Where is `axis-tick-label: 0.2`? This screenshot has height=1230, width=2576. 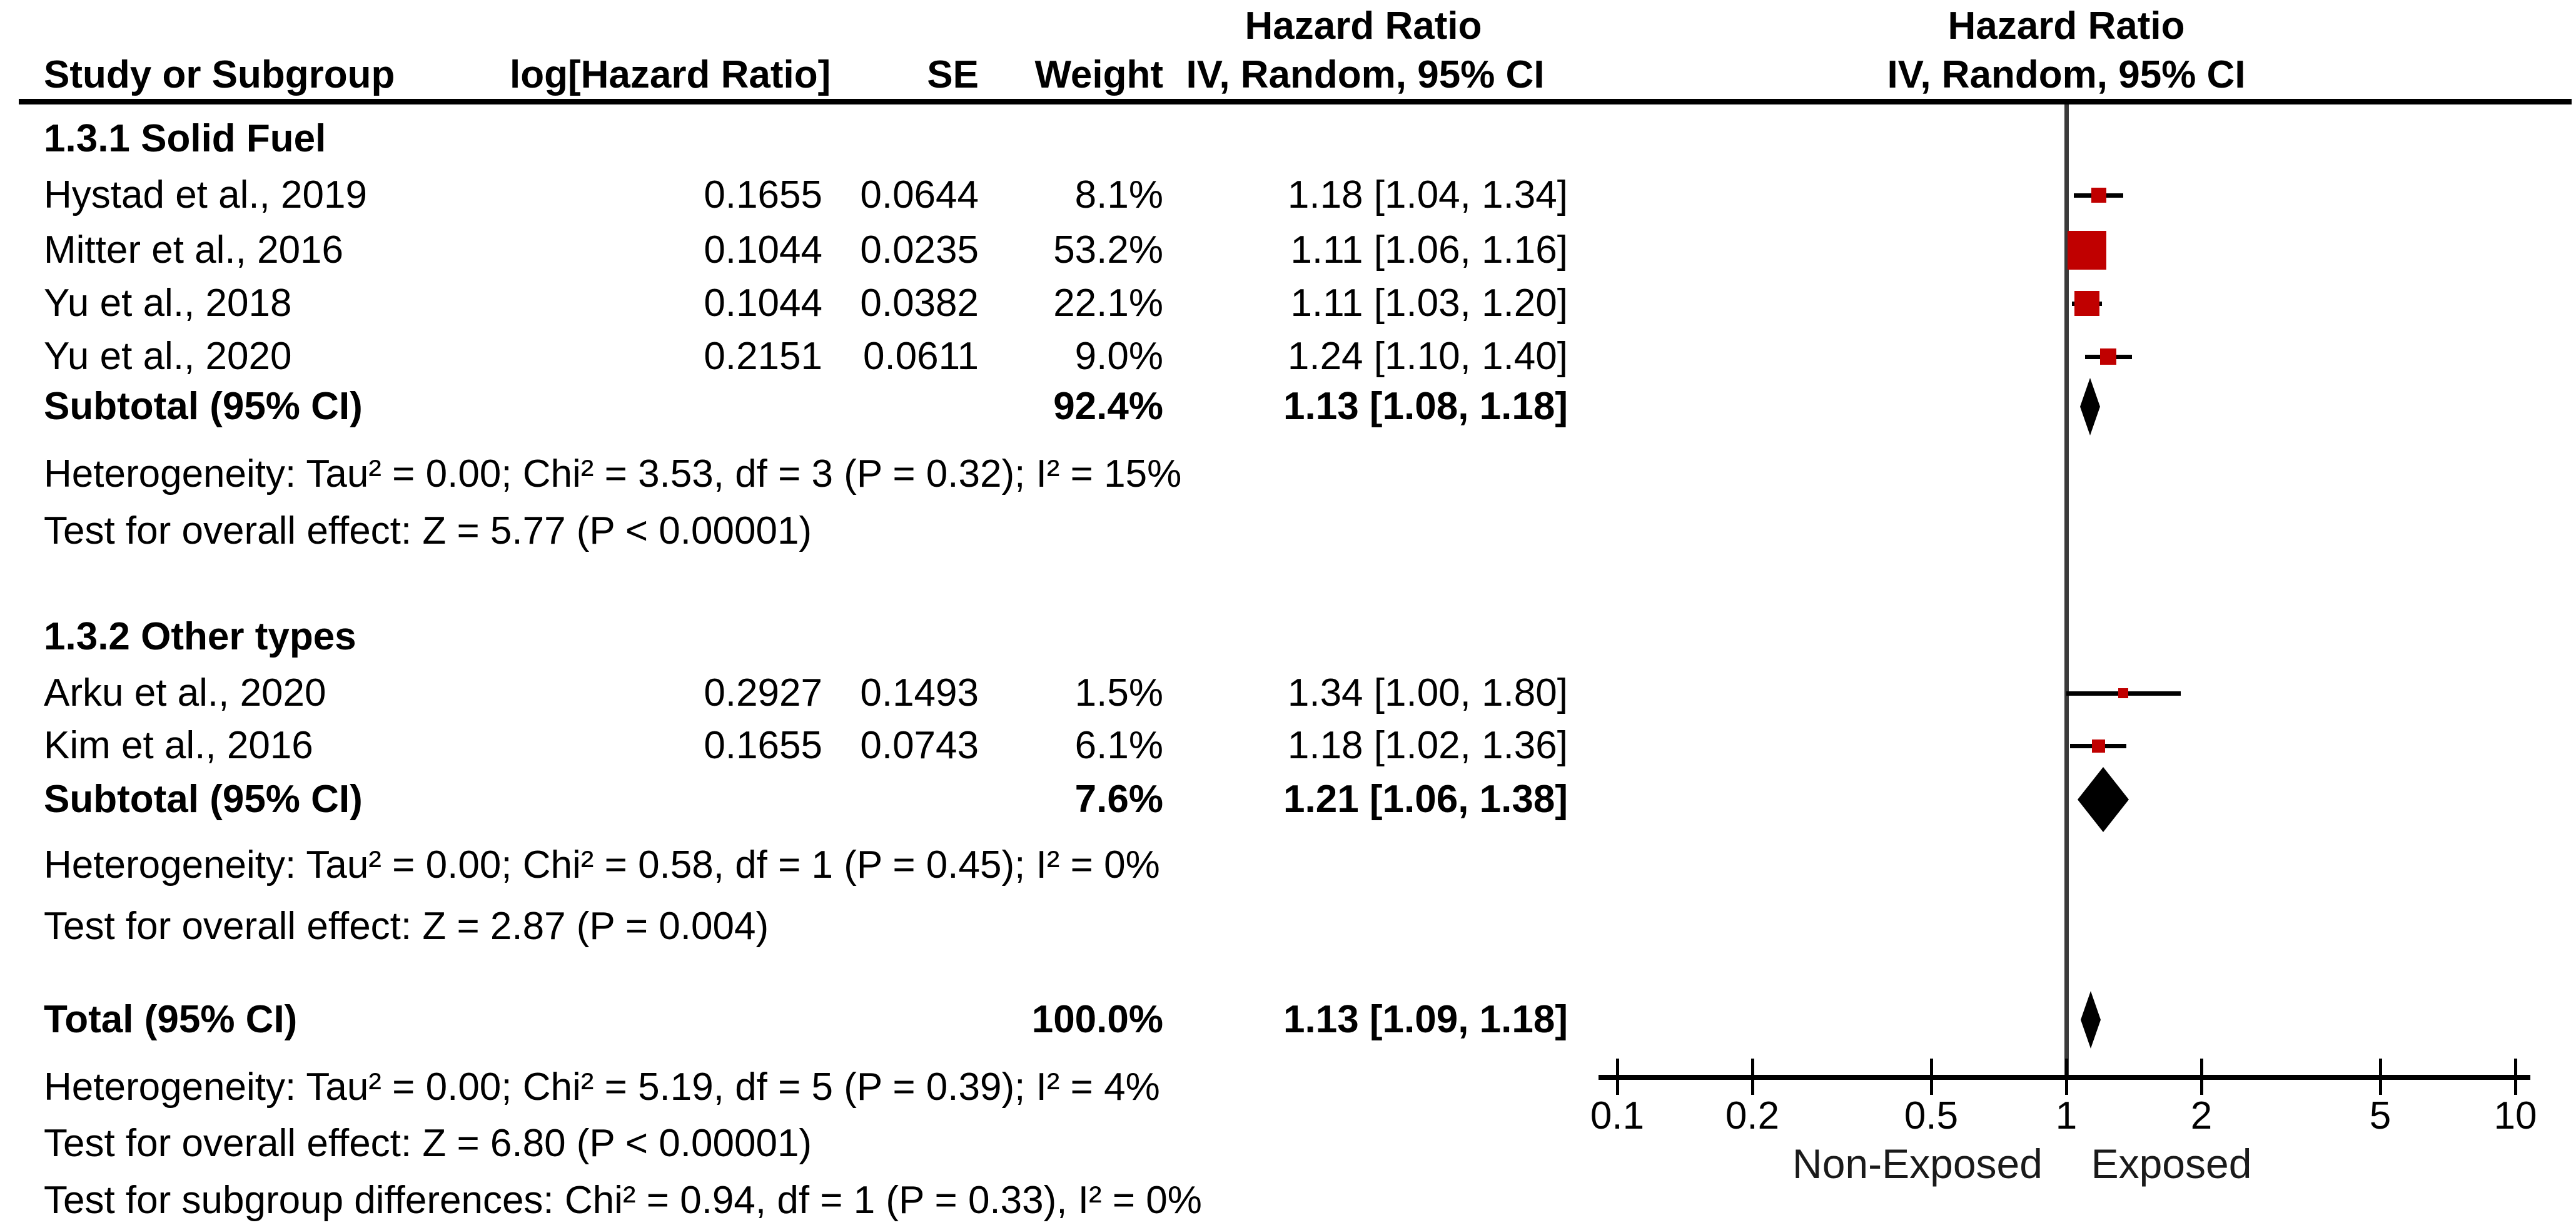 axis-tick-label: 0.2 is located at coordinates (1752, 1115).